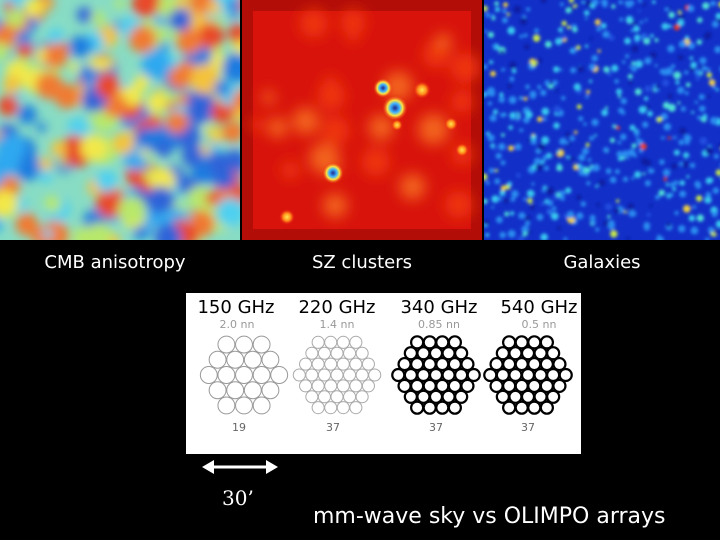  I want to click on beam-label-340: 0.85 nn, so click(439, 324).